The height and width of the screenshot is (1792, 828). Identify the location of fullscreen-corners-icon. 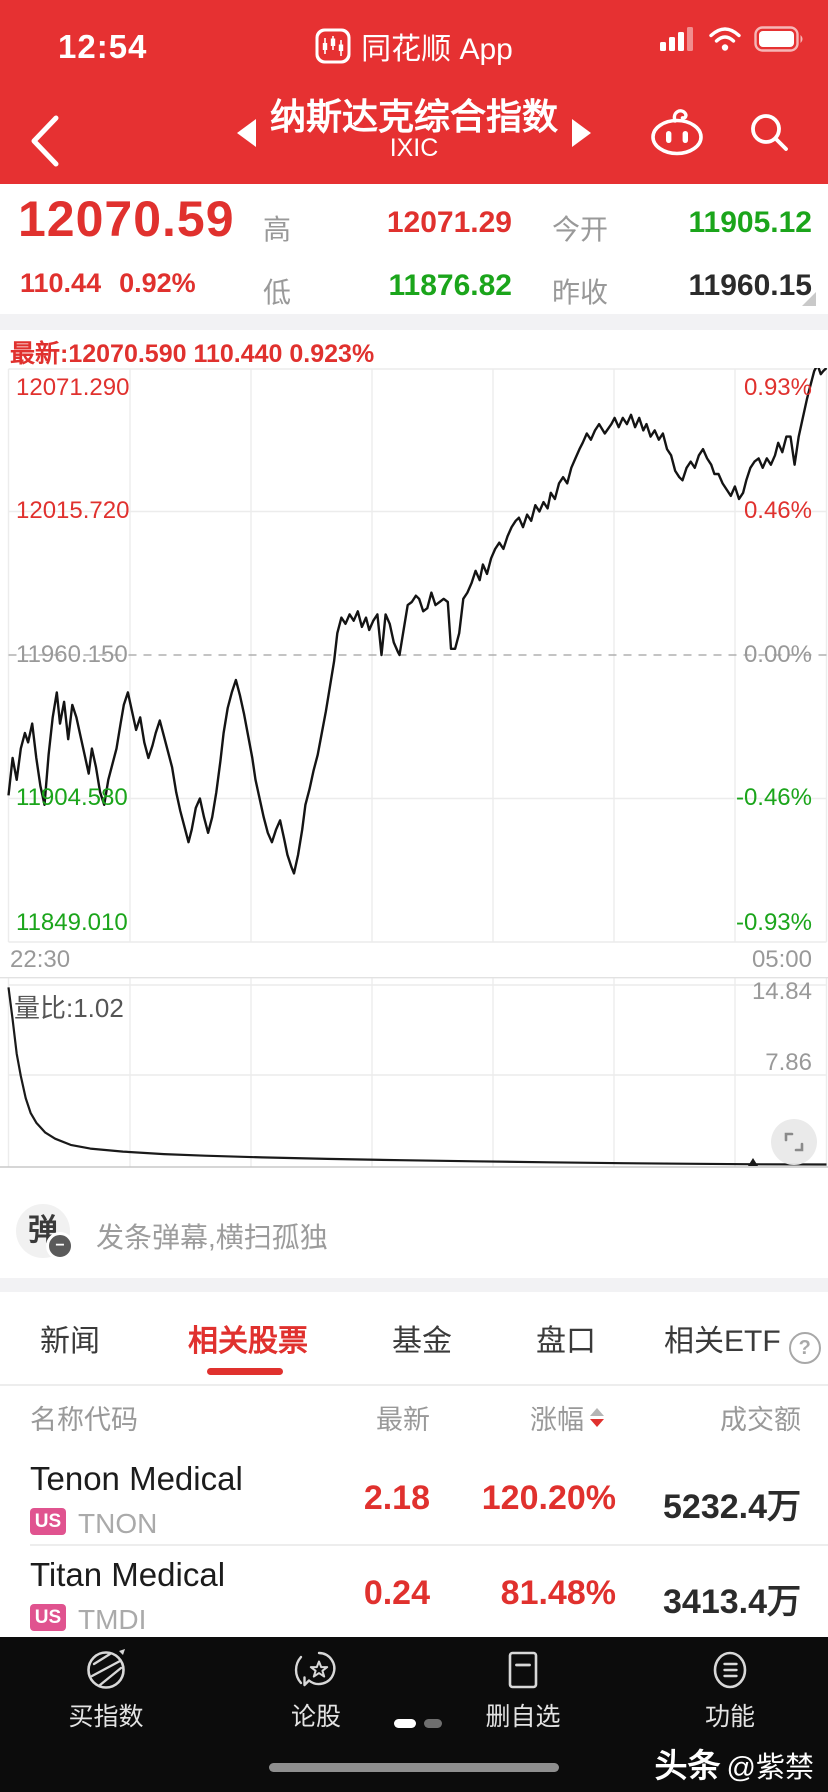
(794, 1142).